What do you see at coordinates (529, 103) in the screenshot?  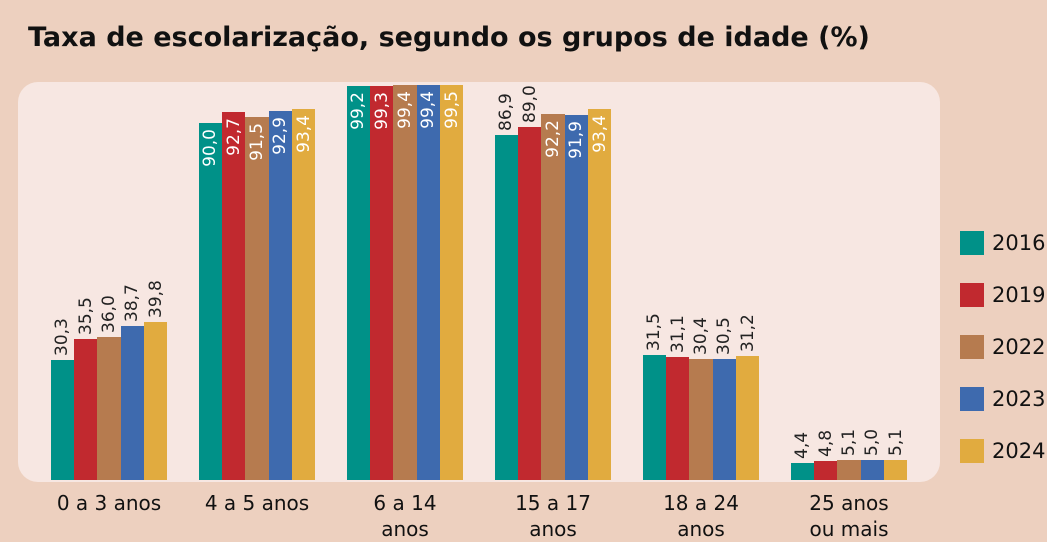 I see `value-label: 89,0` at bounding box center [529, 103].